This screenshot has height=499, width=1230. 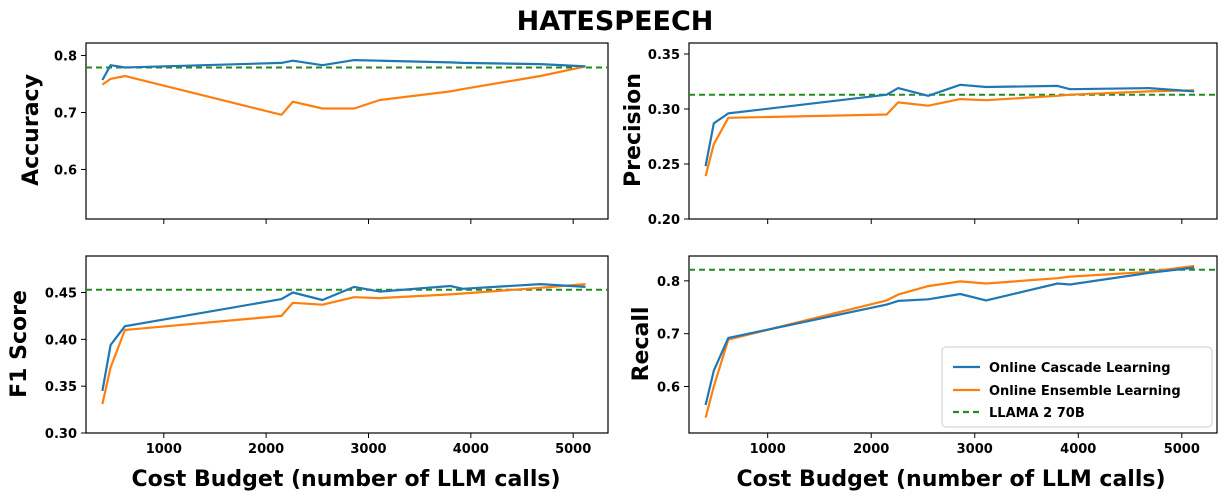 What do you see at coordinates (31, 130) in the screenshot?
I see `accuracy-ylabel: Accuracy` at bounding box center [31, 130].